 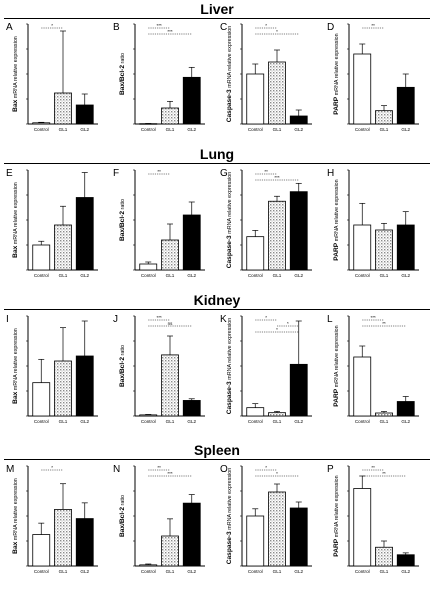 What do you see at coordinates (9, 173) in the screenshot?
I see `panel-letter: E` at bounding box center [9, 173].